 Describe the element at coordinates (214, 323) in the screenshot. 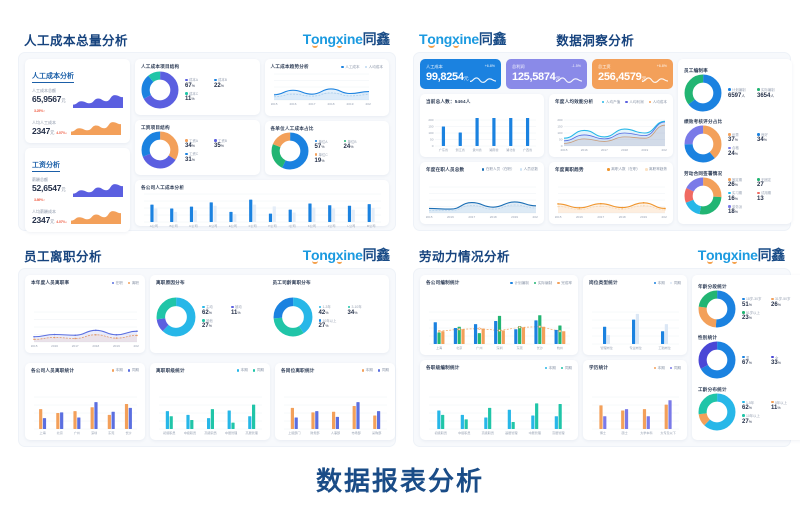

I see `donut-legend-item: 其他 27%` at that location.